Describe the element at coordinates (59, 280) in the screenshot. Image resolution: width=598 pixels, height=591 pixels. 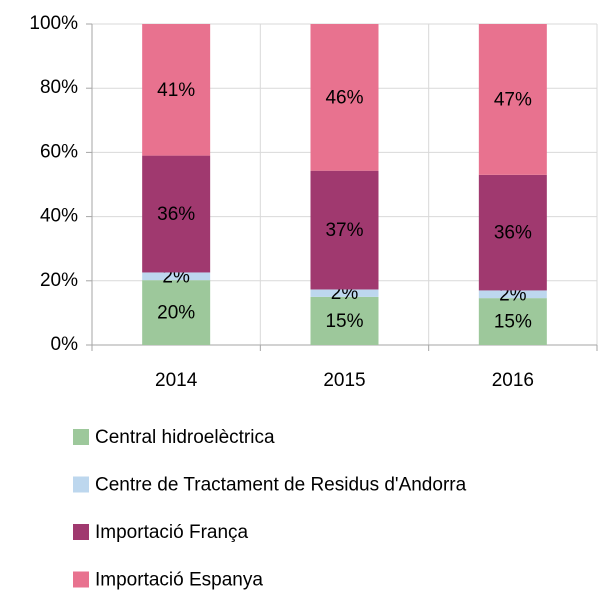
I see `y-tick-label: 20%` at that location.